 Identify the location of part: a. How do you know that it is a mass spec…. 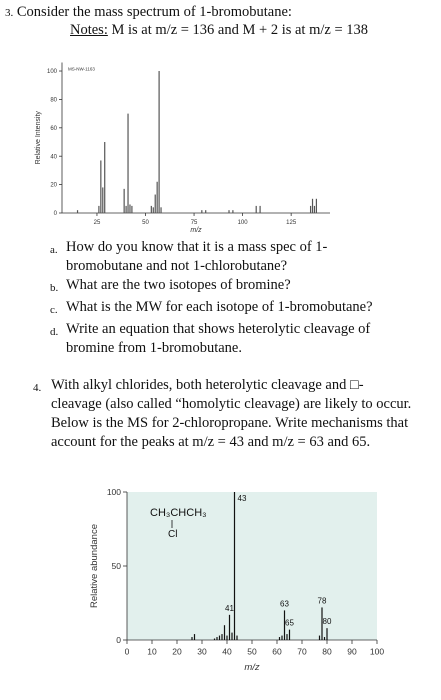
(235, 257).